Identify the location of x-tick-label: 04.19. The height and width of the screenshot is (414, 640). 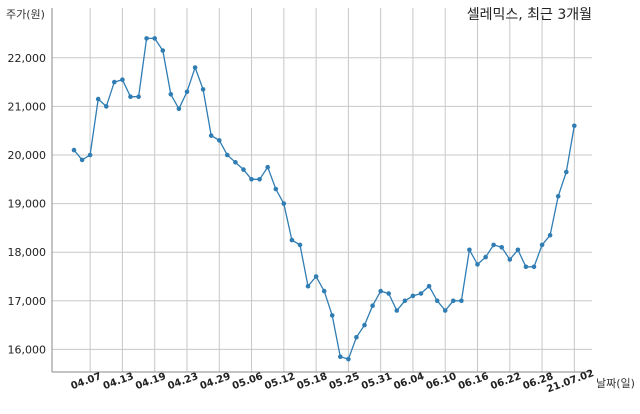
(151, 381).